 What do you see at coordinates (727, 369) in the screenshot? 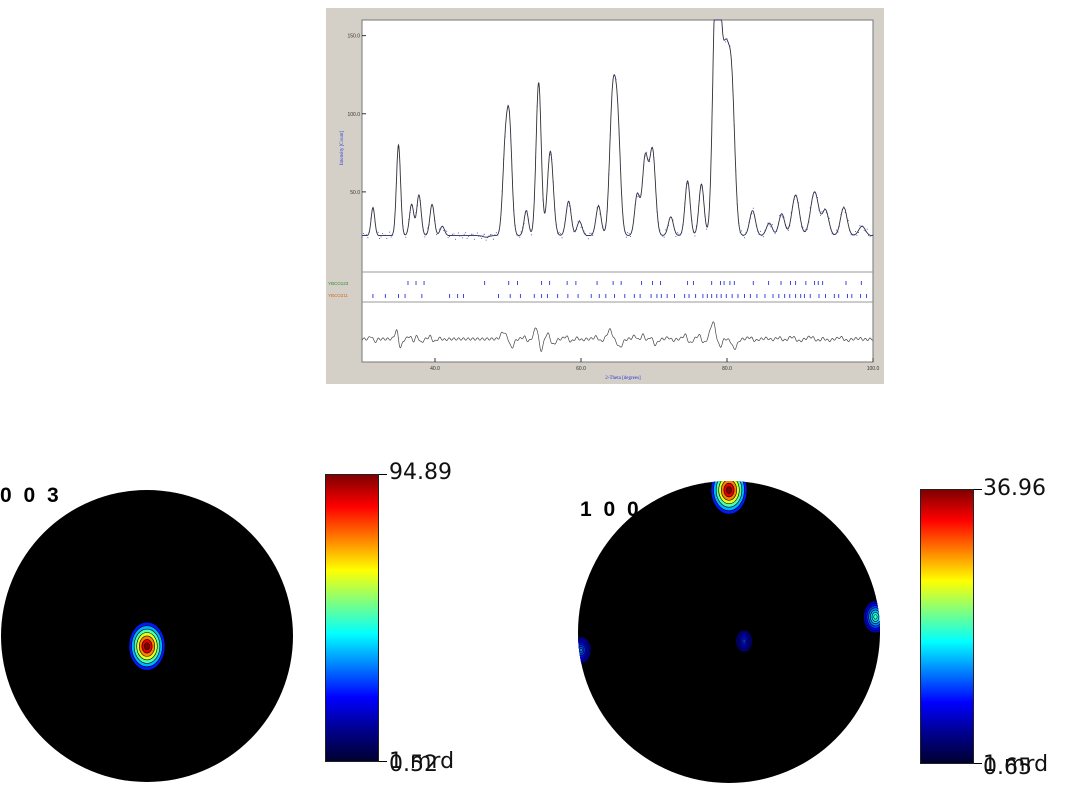
I see `x-tick-label: 80.0` at bounding box center [727, 369].